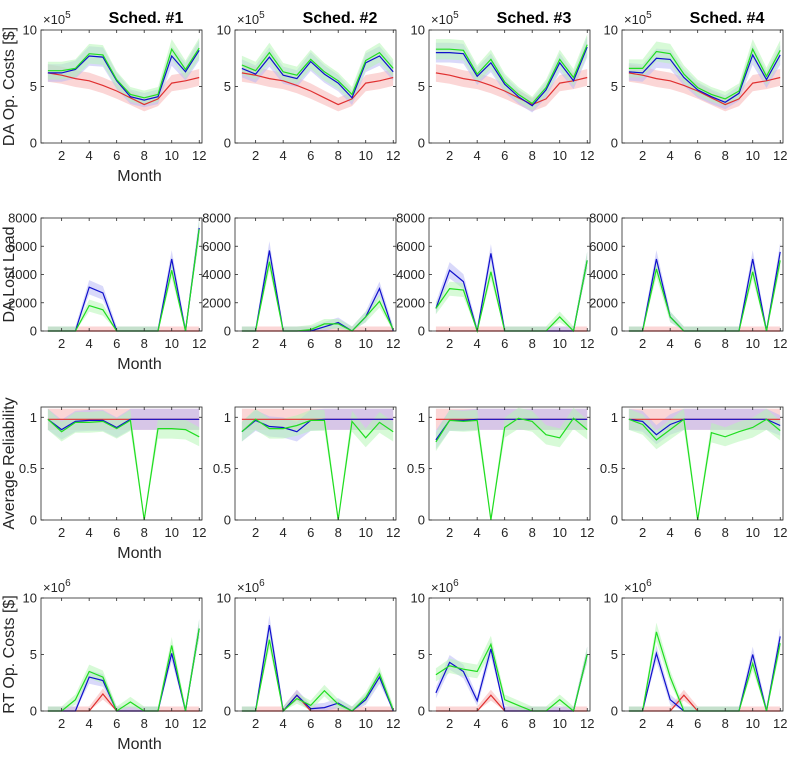  What do you see at coordinates (688, 281) in the screenshot?
I see `panel-r2-c4: 2 4 6 8 10 12 0 2000 4000 6000 8000` at bounding box center [688, 281].